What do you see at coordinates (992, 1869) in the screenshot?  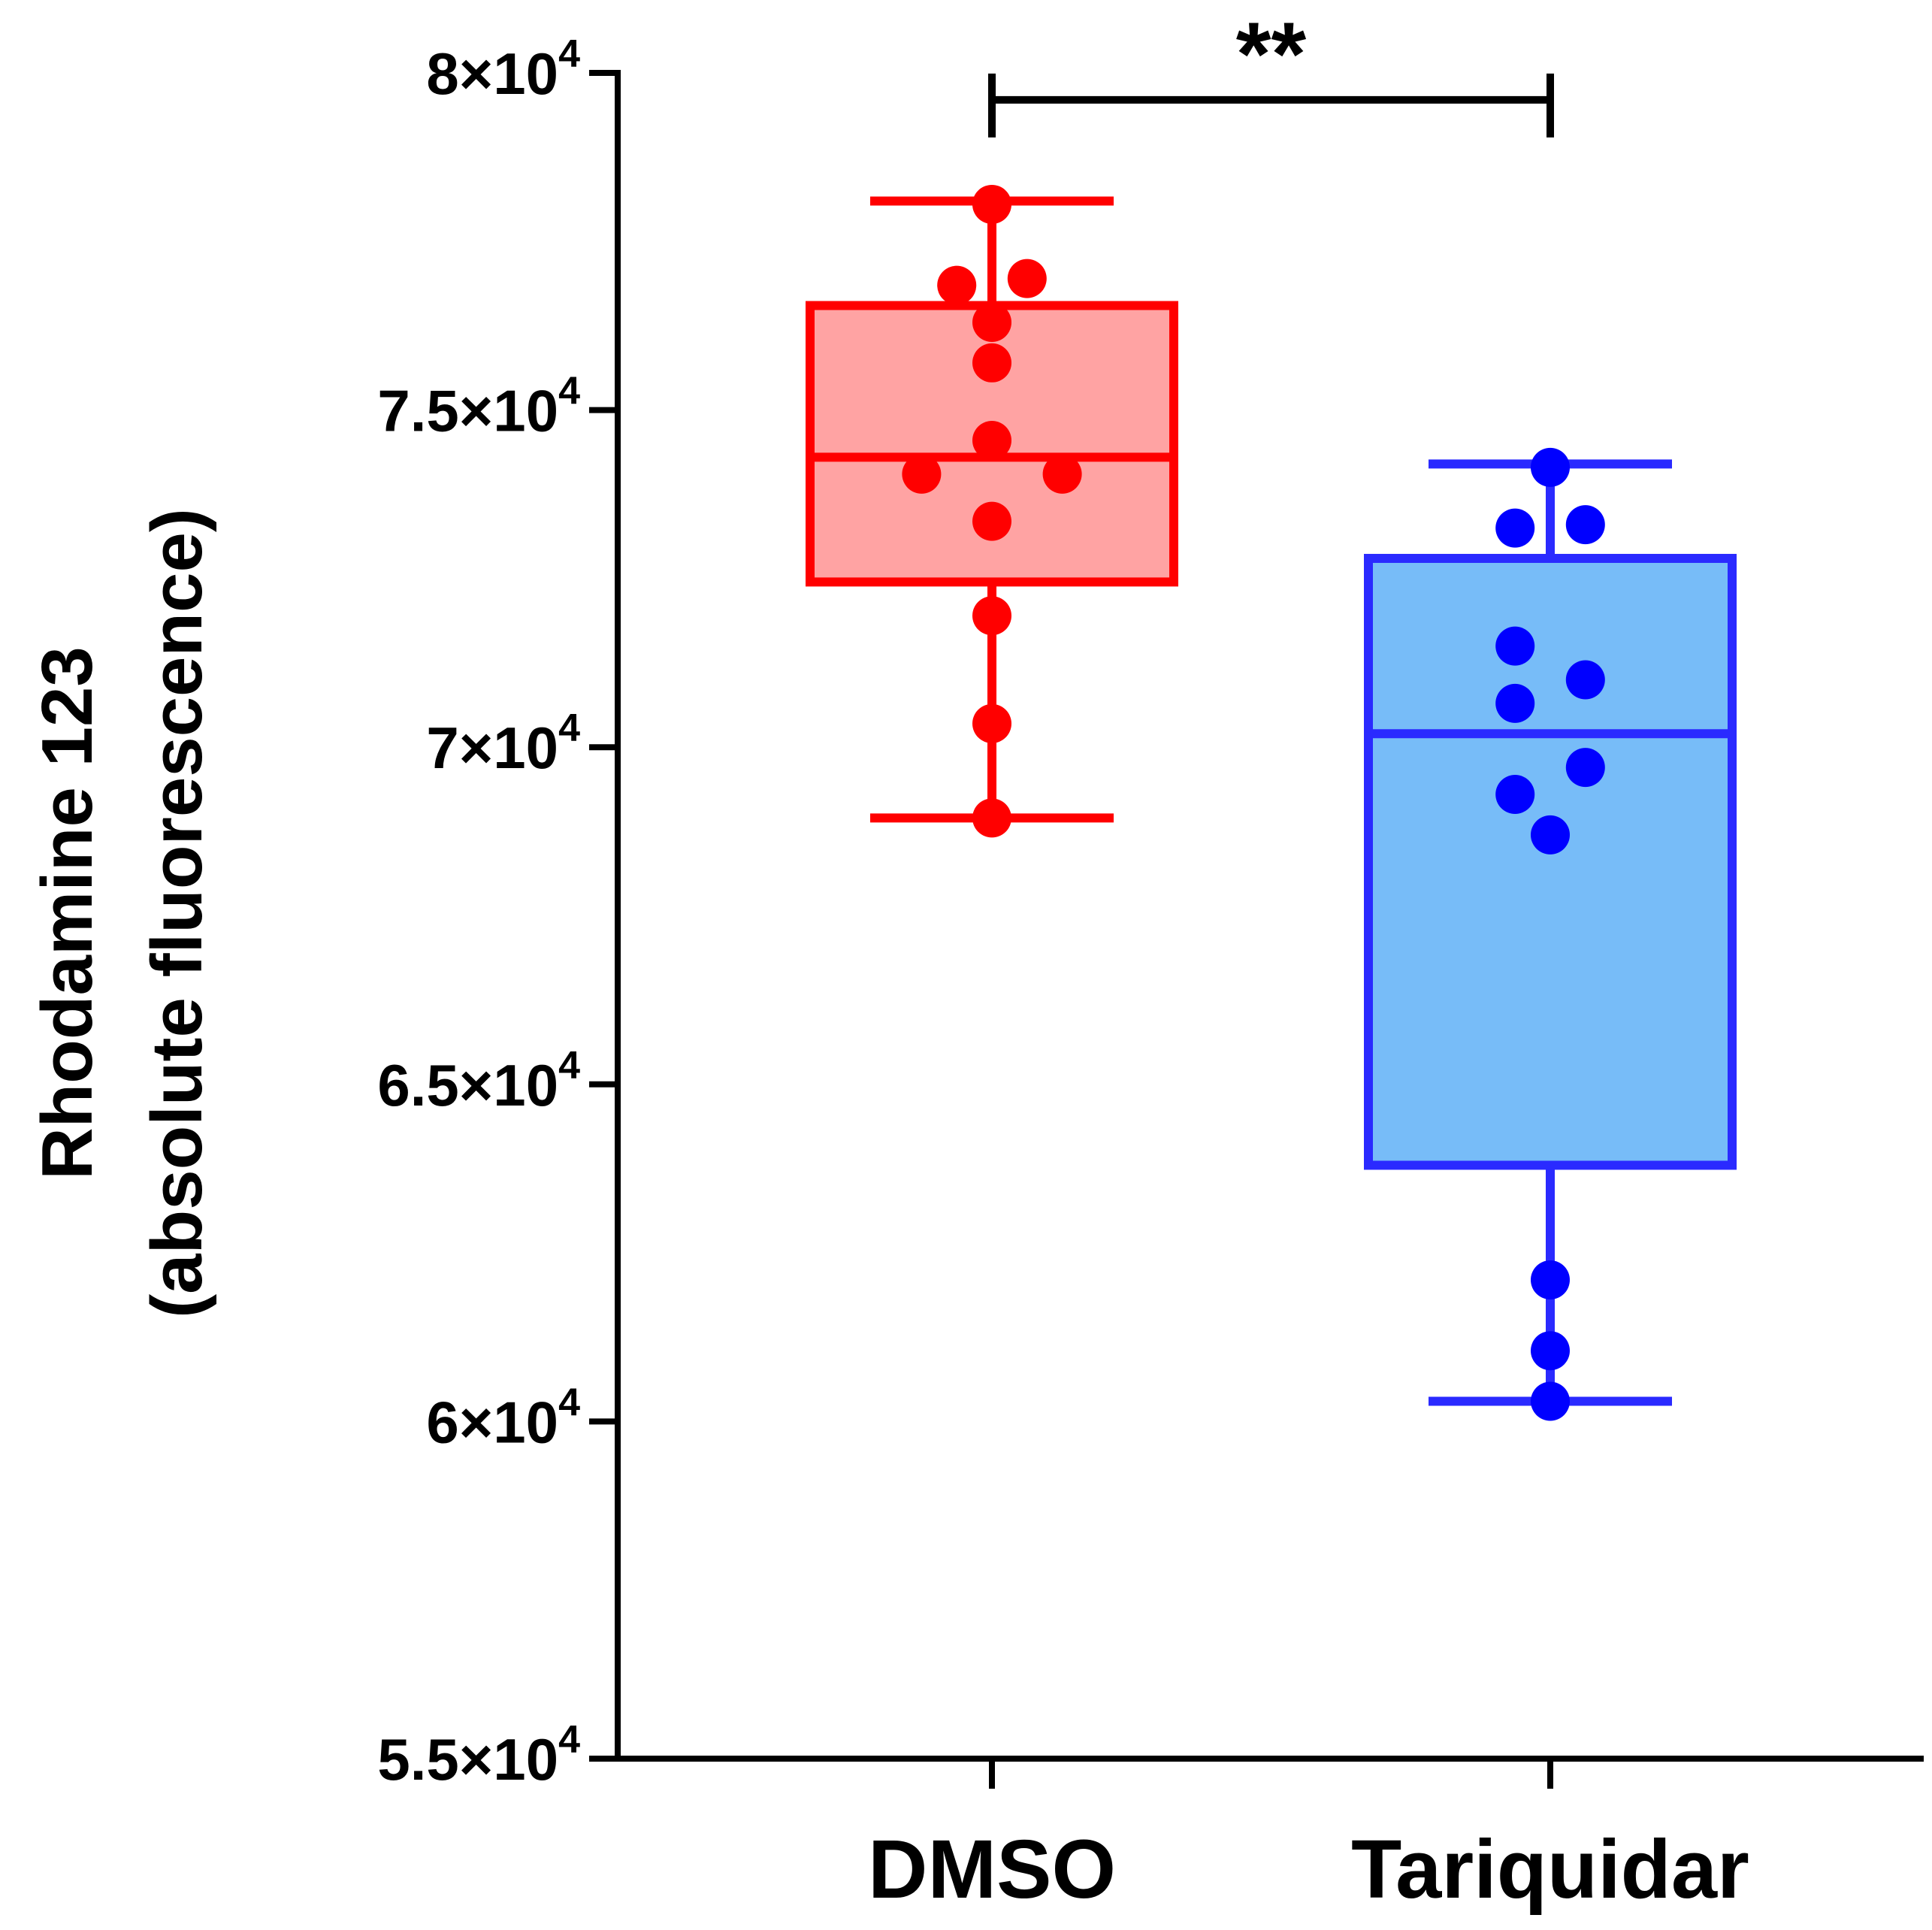 I see `x-category-label: DMSO` at bounding box center [992, 1869].